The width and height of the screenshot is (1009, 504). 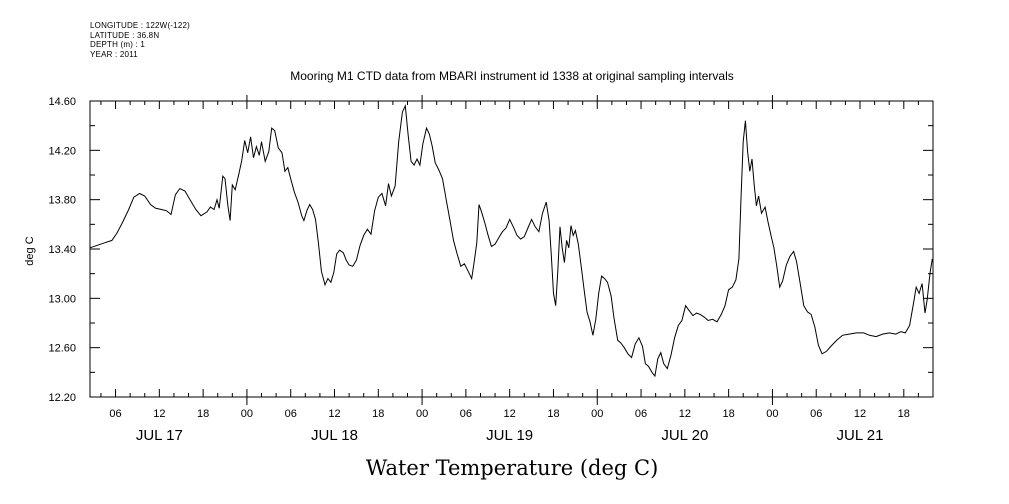 I want to click on latitude-line: LATITUDE : 36.8N, so click(x=125, y=35).